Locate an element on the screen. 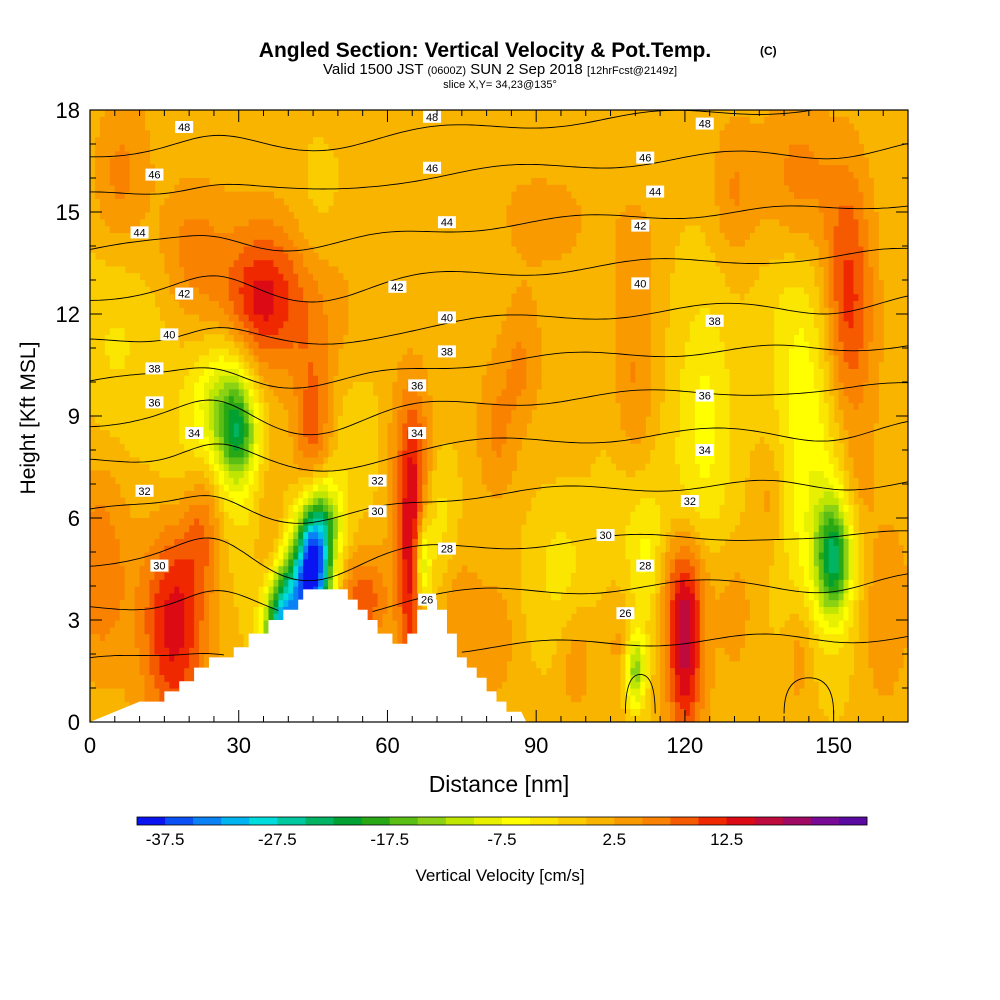  contour-label: 38 is located at coordinates (154, 369).